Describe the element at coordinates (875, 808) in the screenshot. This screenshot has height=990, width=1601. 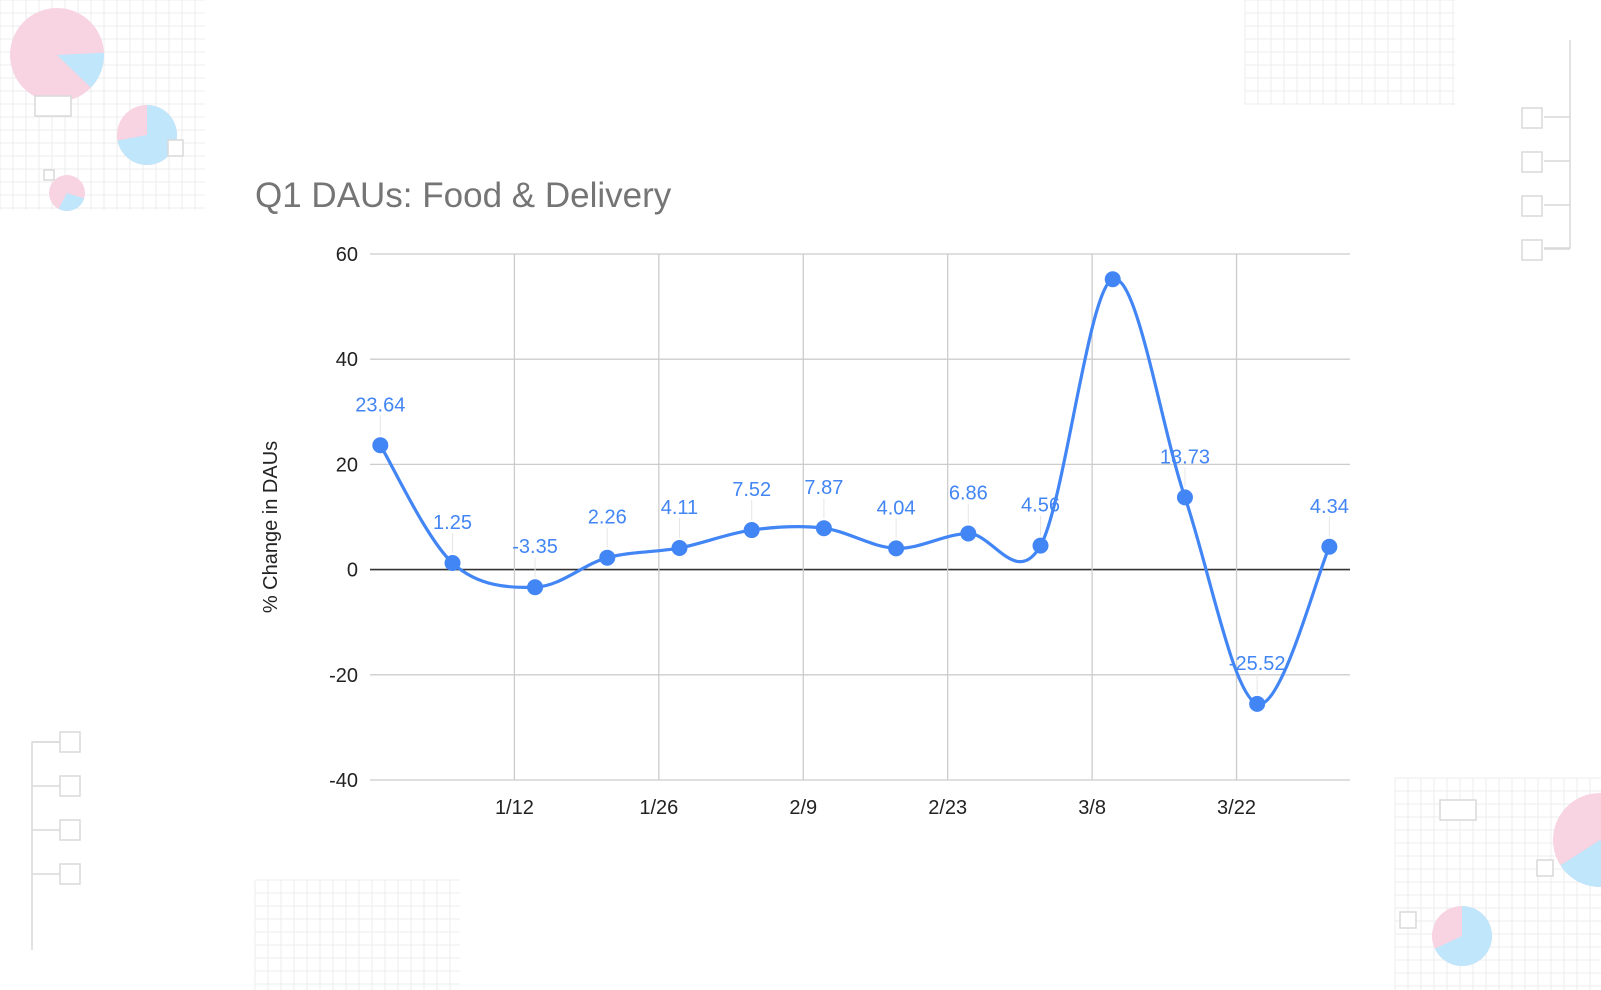
I see `x-axis-ticks: 1/12 1/26 2/9 2/23 3/8 3/22` at that location.